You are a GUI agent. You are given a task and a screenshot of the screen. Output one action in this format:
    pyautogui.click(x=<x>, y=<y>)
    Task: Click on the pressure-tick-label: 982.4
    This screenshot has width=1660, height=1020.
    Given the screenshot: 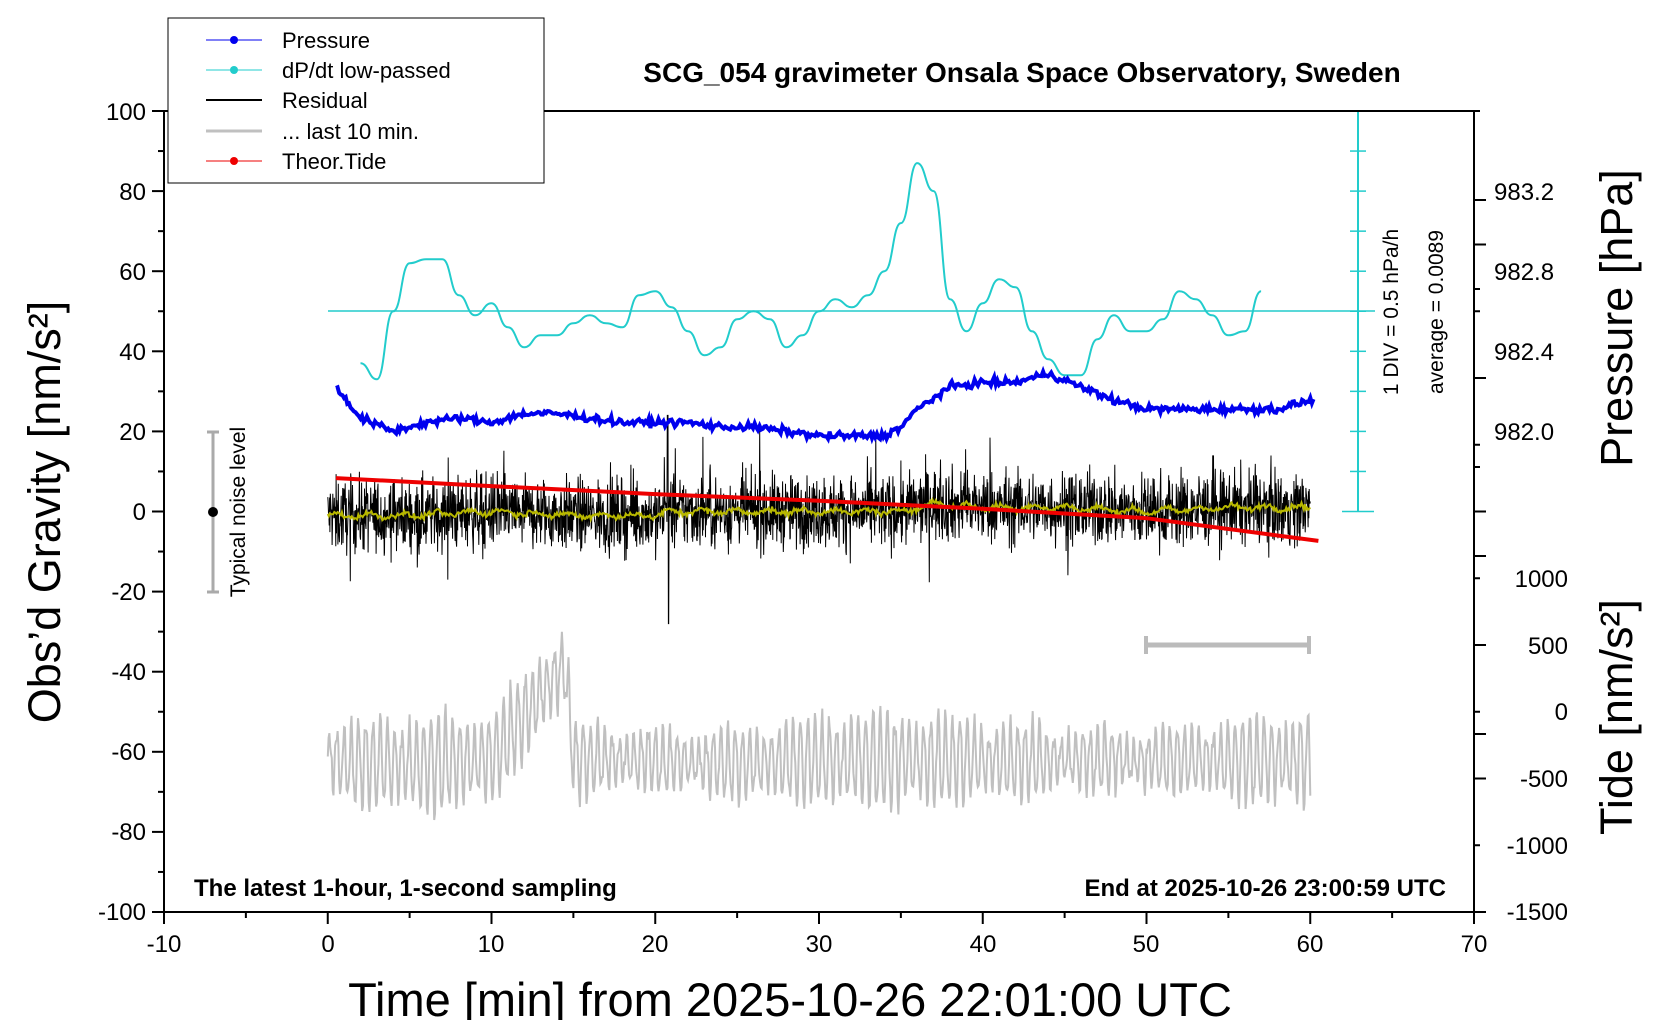 What is the action you would take?
    pyautogui.click(x=1524, y=352)
    